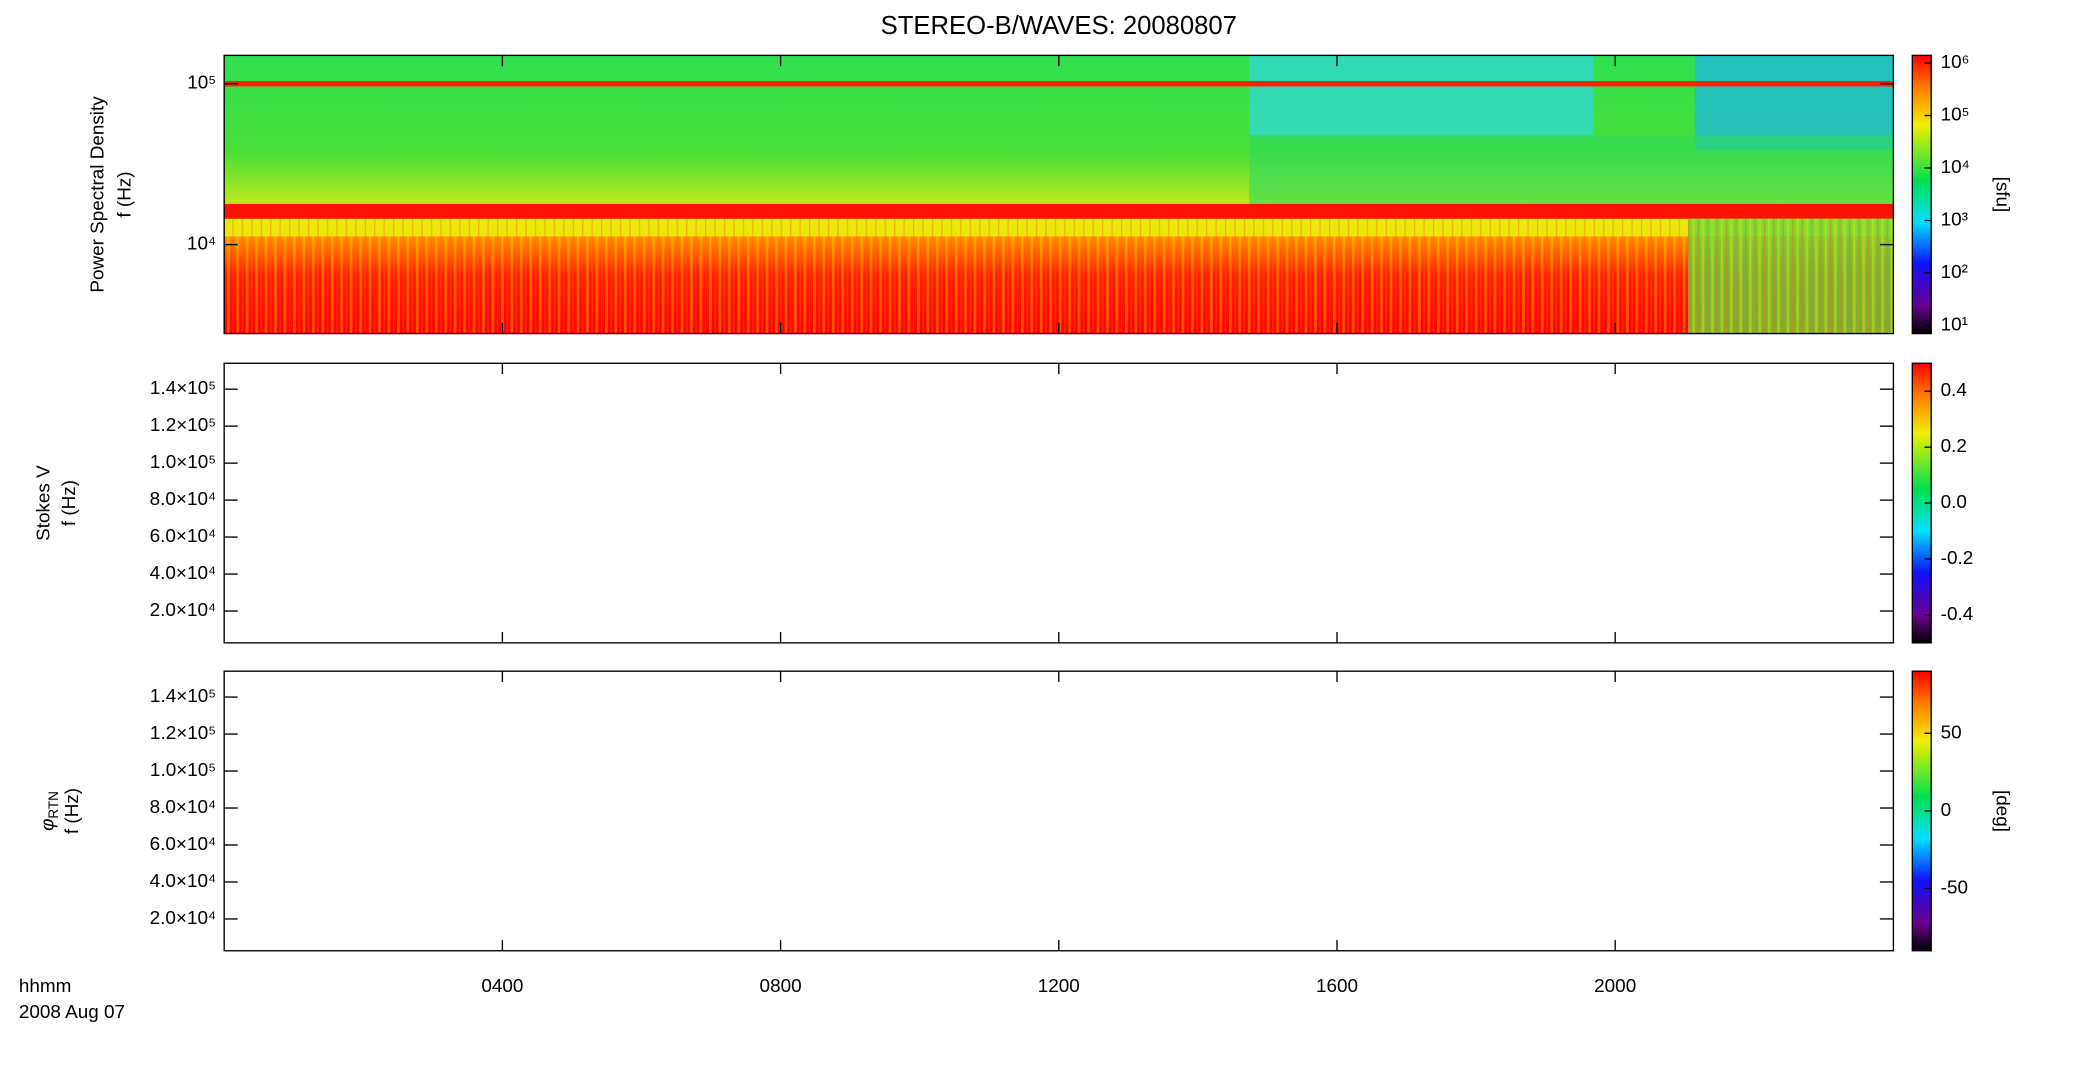 The height and width of the screenshot is (1080, 2096). Describe the element at coordinates (2001, 195) in the screenshot. I see `colorbar-label: [sfu]` at that location.